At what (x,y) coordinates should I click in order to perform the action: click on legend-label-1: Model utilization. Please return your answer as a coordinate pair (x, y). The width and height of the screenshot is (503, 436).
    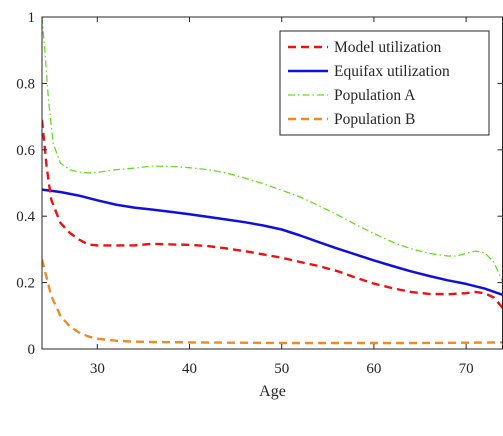
    Looking at the image, I should click on (387, 47).